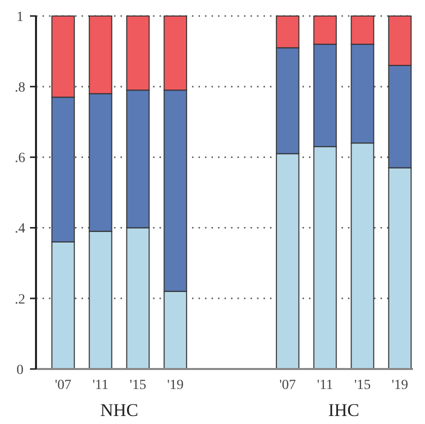  I want to click on y-tick-label: .2, so click(20, 300).